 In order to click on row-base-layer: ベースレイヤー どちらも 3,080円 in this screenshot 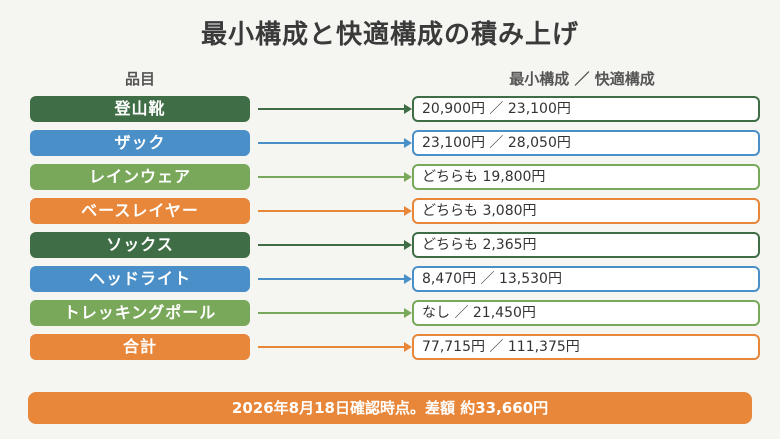, I will do `click(390, 211)`.